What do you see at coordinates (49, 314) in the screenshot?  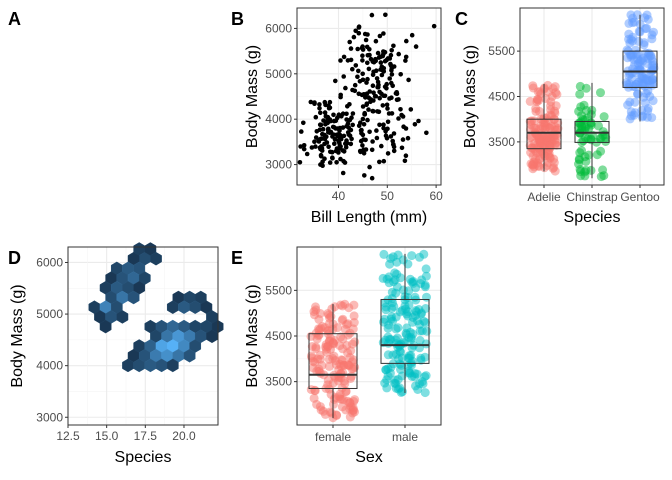 I see `d-ytick-label-2: 5000` at bounding box center [49, 314].